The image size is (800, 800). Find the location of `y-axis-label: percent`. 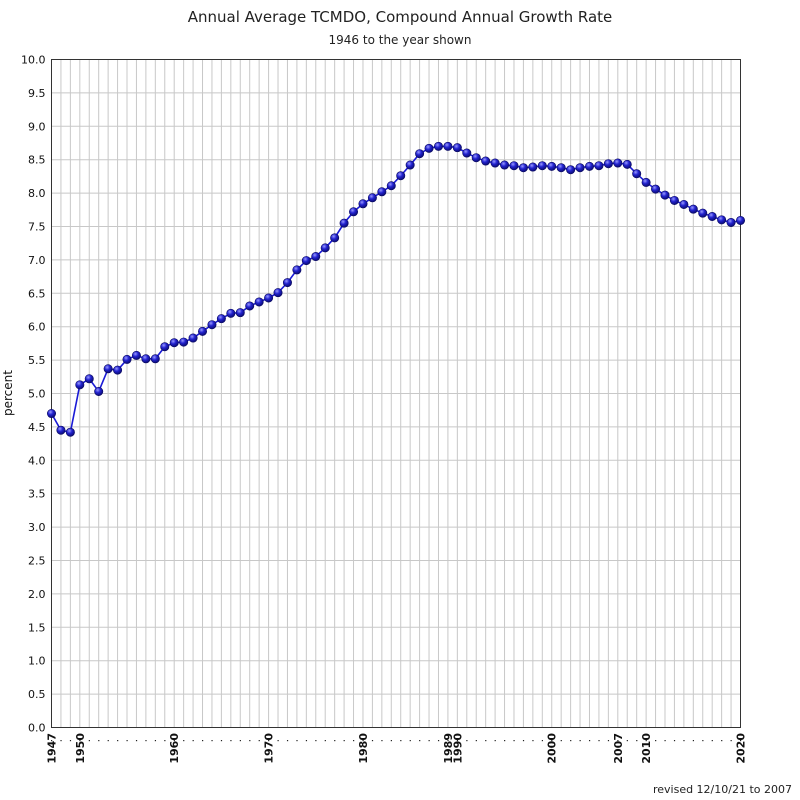

y-axis-label: percent is located at coordinates (8, 393).